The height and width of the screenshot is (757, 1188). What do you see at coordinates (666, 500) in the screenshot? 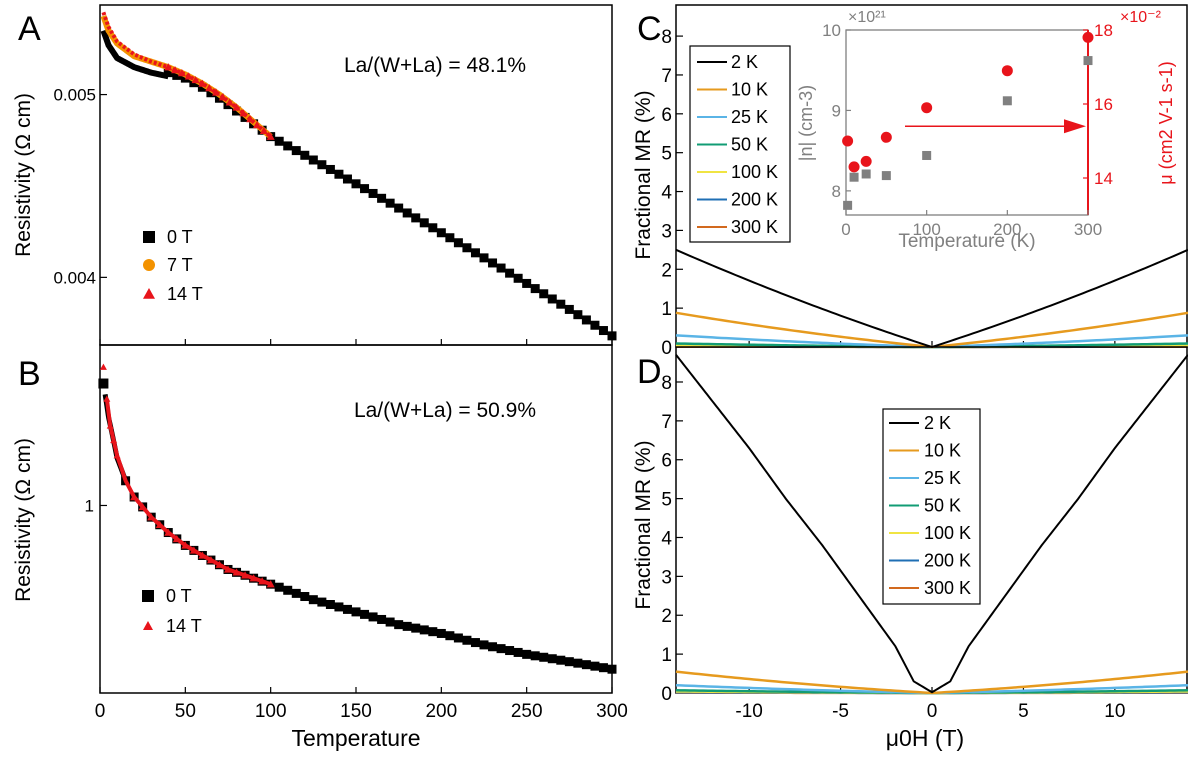
I see `panel-d-ytick-label: 5` at bounding box center [666, 500].